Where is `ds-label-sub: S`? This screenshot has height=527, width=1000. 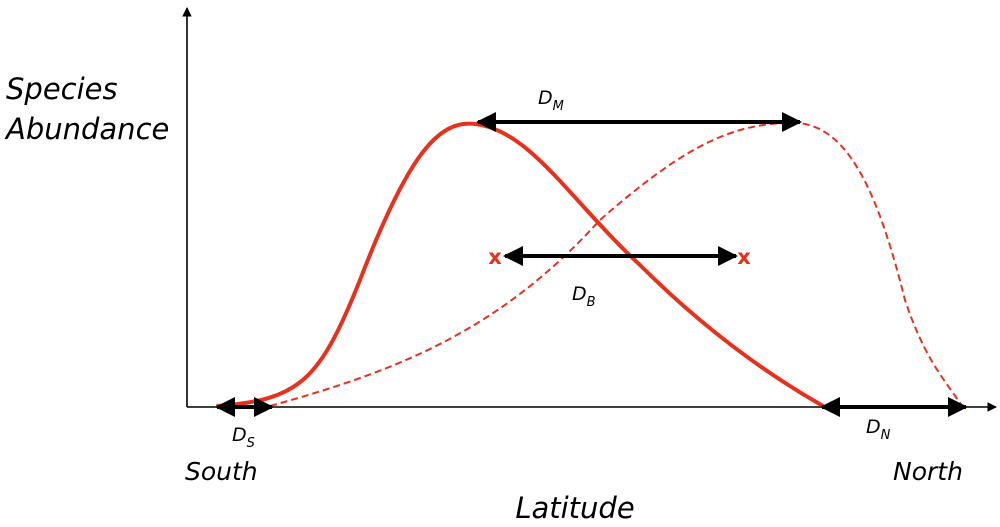 ds-label-sub: S is located at coordinates (251, 443).